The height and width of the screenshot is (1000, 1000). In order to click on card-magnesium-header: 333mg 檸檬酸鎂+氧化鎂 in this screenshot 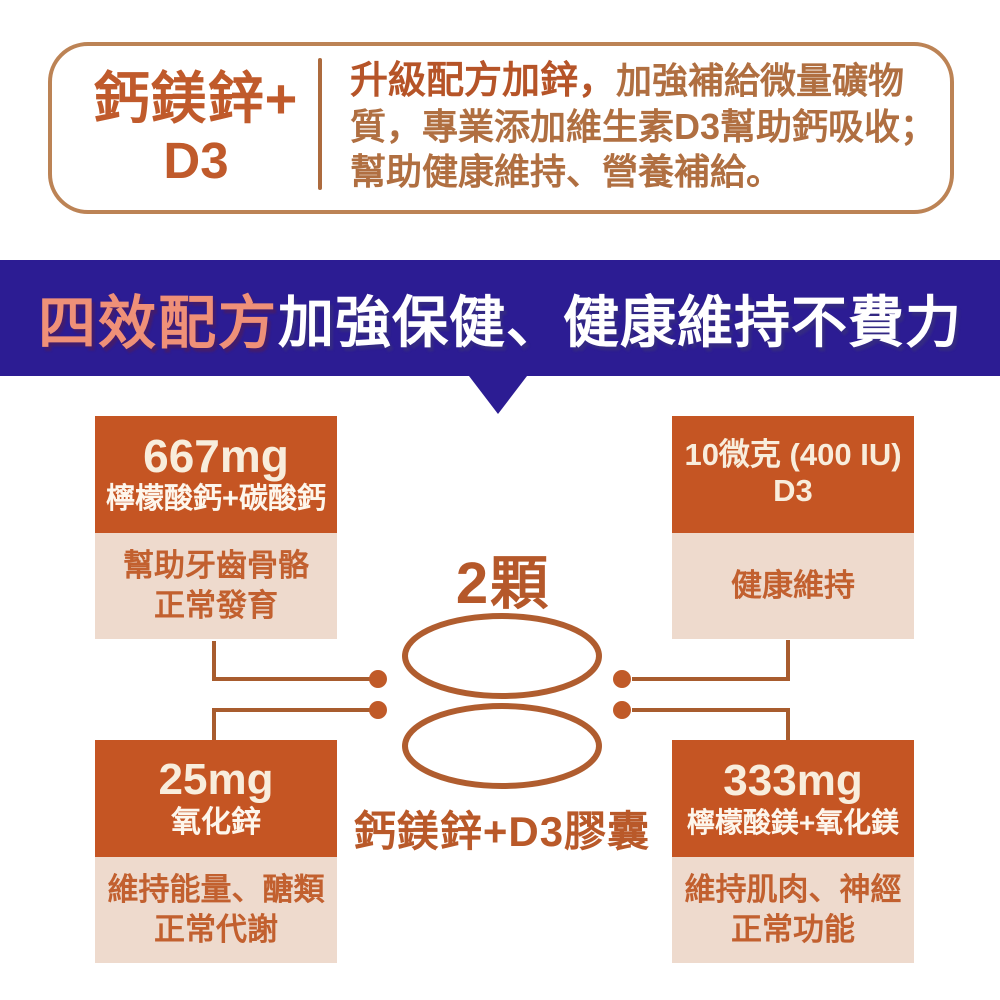, I will do `click(793, 798)`.